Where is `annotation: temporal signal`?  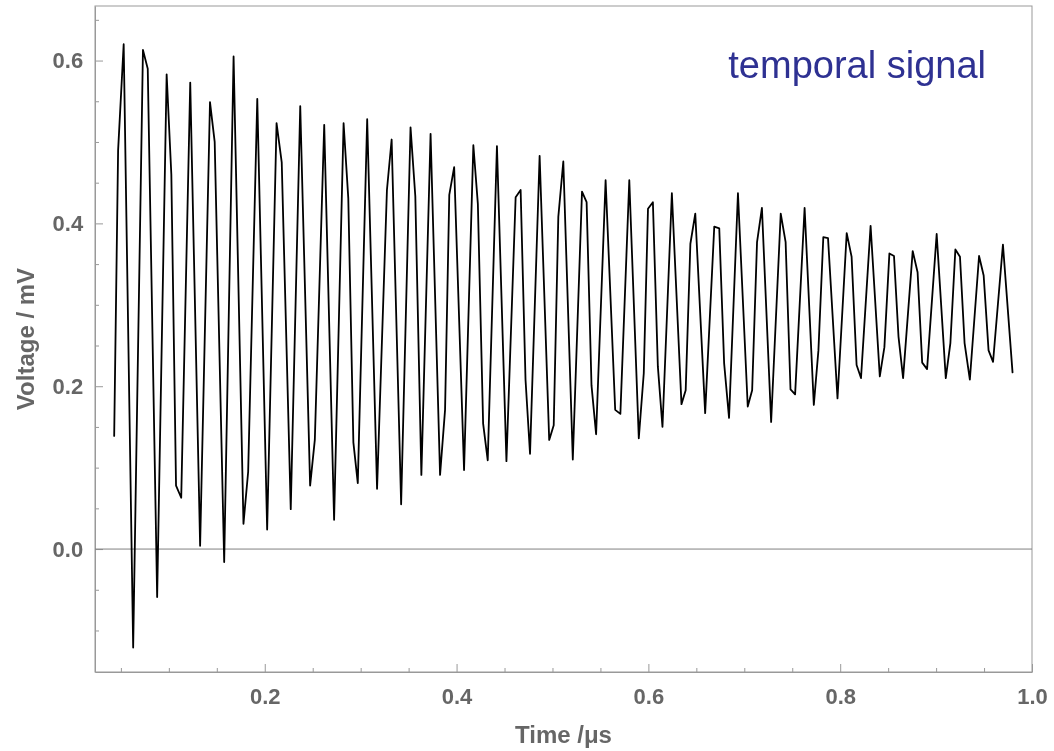
annotation: temporal signal is located at coordinates (857, 65).